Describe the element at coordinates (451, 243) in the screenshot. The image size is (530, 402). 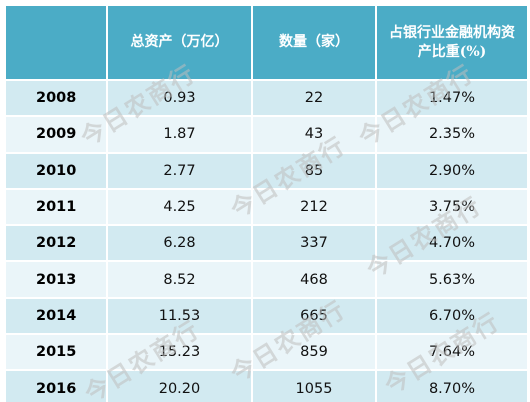
I see `share-cell: 4.70%` at that location.